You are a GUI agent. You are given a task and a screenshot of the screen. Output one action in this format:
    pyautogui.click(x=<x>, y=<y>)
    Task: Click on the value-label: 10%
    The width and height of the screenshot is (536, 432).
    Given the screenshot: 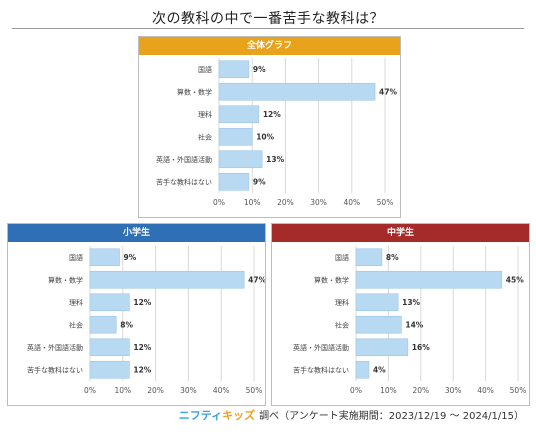 What is the action you would take?
    pyautogui.click(x=265, y=136)
    